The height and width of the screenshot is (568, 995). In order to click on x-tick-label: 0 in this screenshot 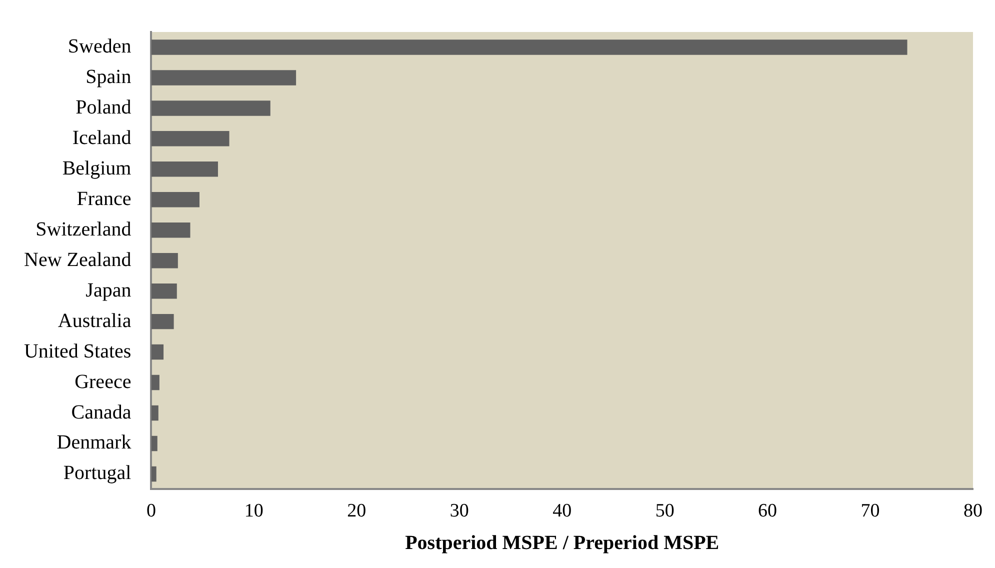, I will do `click(151, 511)`.